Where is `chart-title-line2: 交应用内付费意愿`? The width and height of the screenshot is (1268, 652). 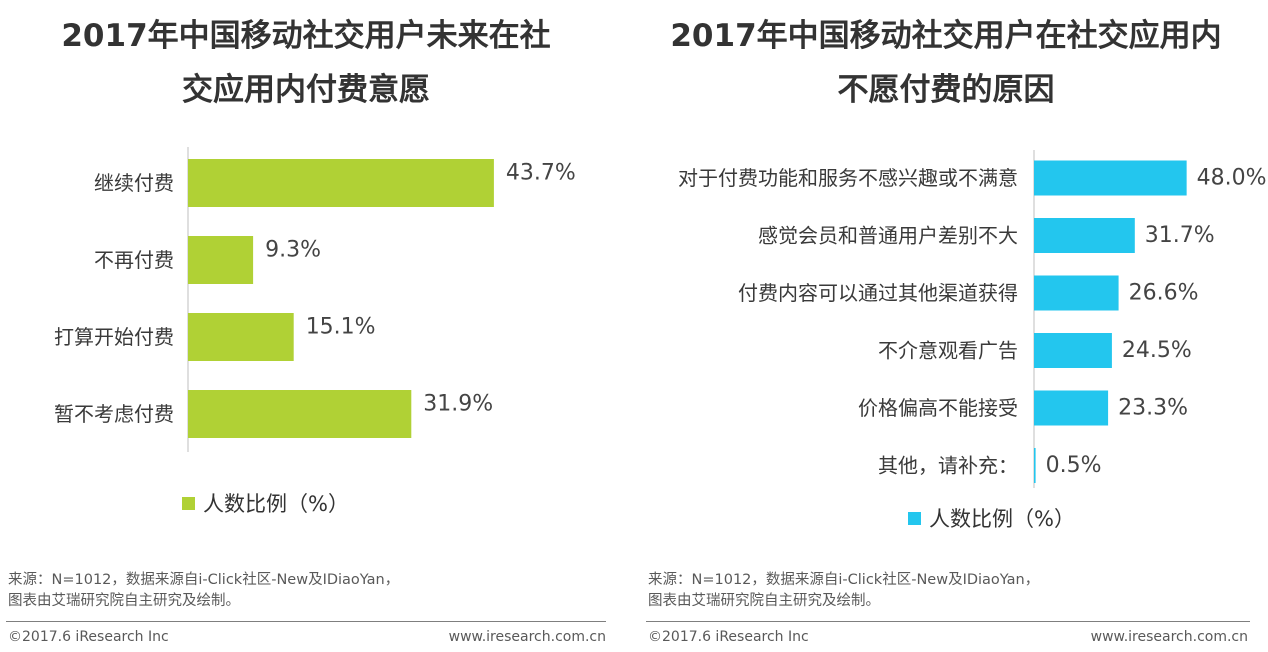
chart-title-line2: 交应用内付费意愿 is located at coordinates (306, 90).